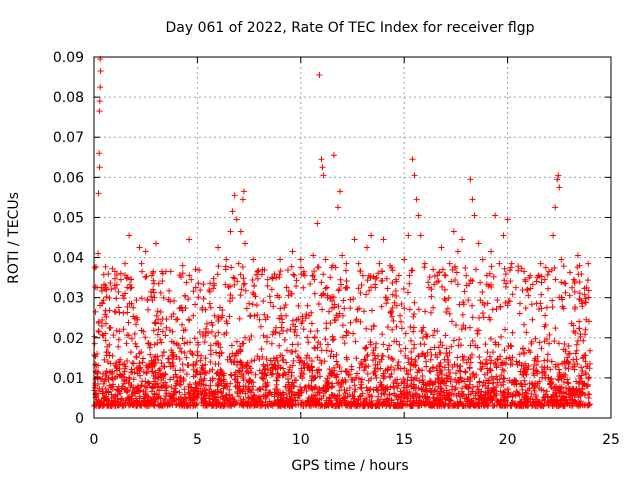 The height and width of the screenshot is (480, 640). What do you see at coordinates (68, 379) in the screenshot?
I see `y-tick-label: 0.01` at bounding box center [68, 379].